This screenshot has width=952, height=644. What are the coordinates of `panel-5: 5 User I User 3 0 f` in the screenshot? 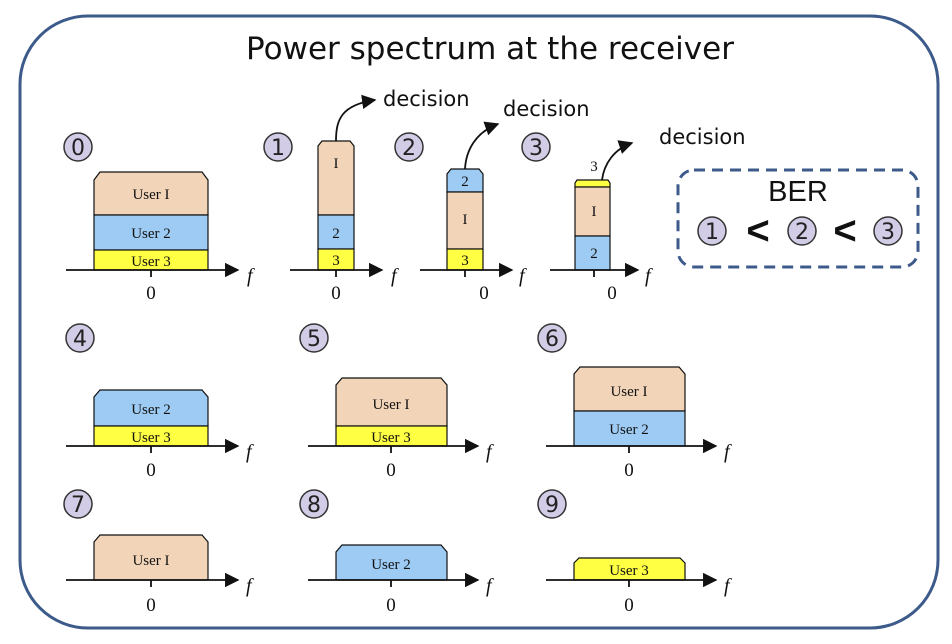 It's located at (396, 402).